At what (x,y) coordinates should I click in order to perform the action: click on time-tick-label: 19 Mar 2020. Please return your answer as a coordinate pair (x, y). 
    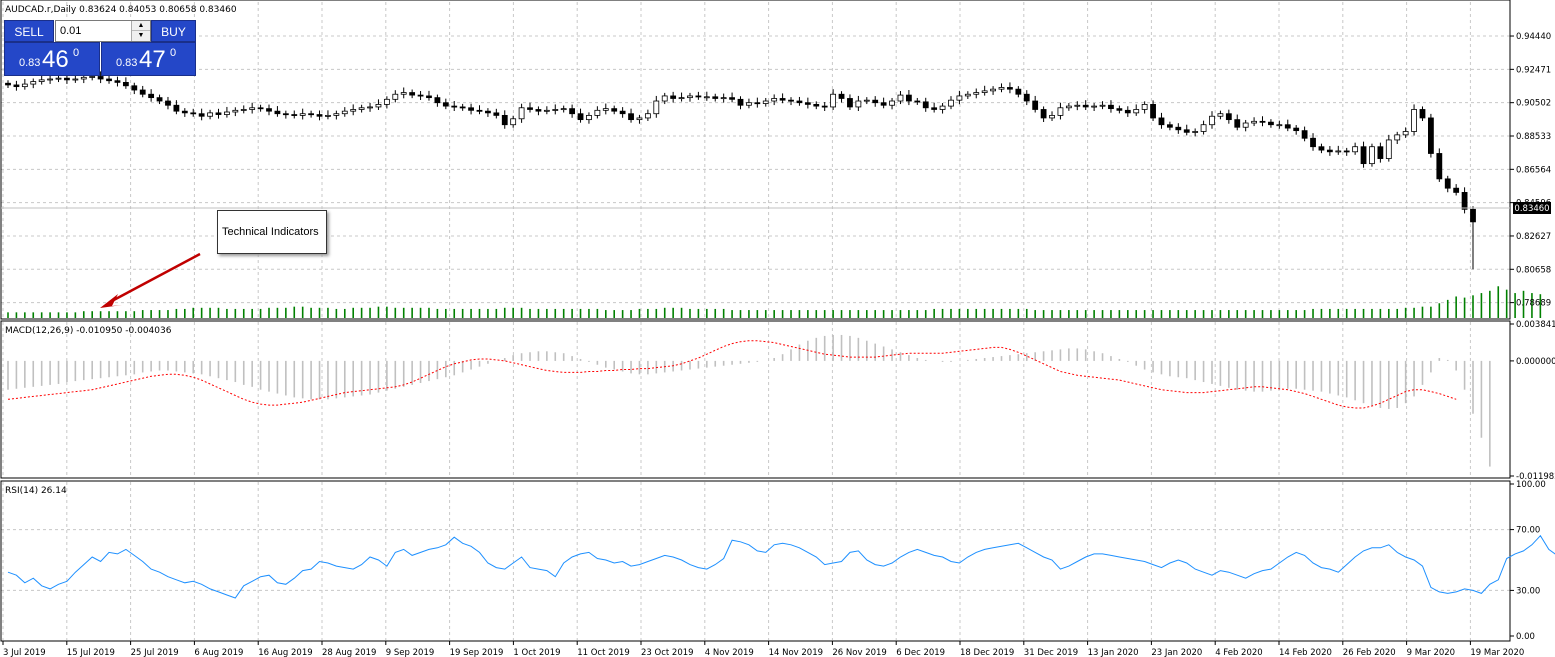
    Looking at the image, I should click on (1497, 652).